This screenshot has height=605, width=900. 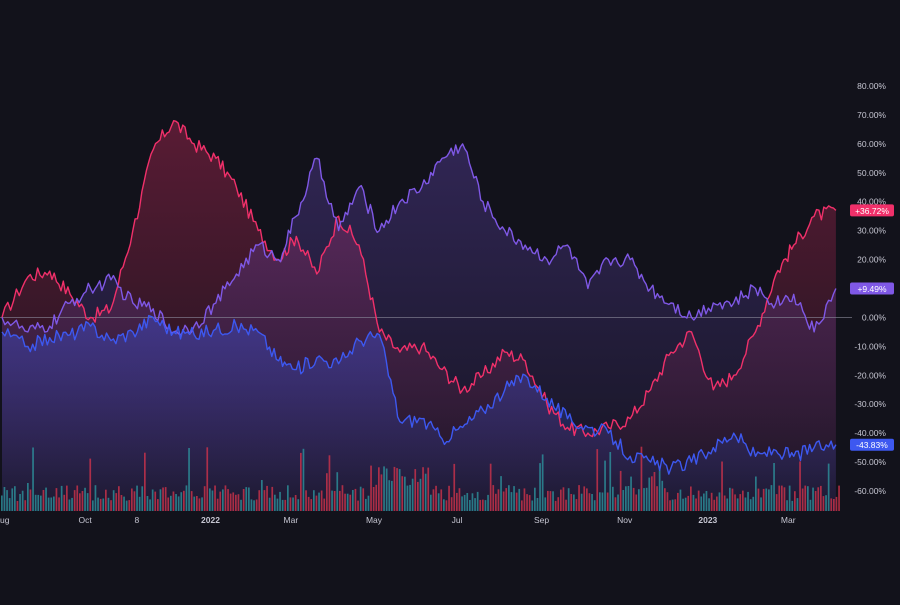 I want to click on last-value-badge-0: +36.72%, so click(x=872, y=210).